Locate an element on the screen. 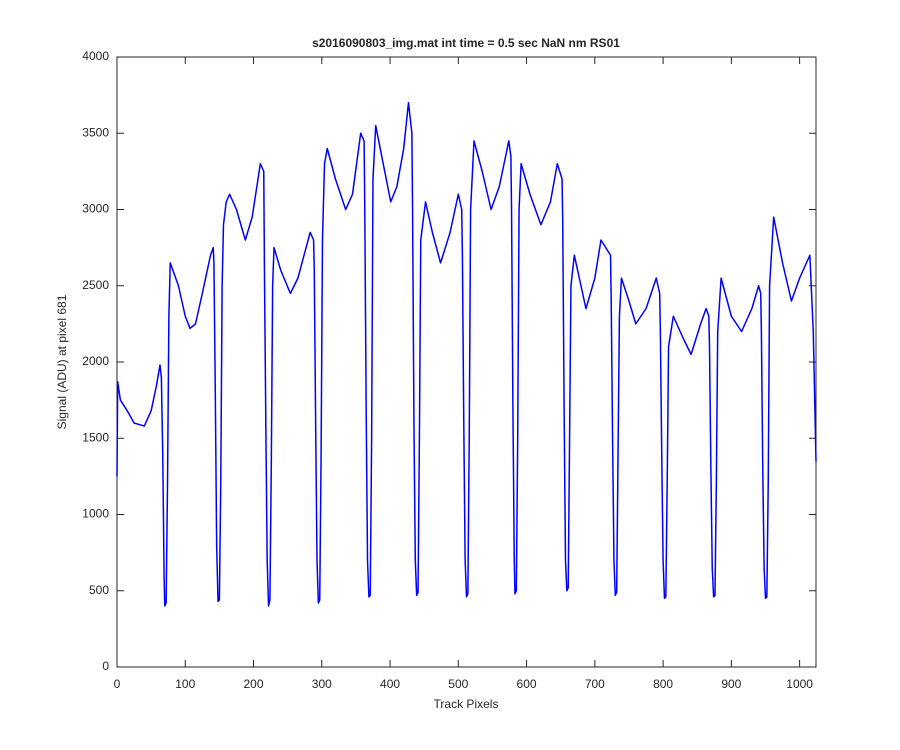  y-tick-label: 500 is located at coordinates (99, 590).